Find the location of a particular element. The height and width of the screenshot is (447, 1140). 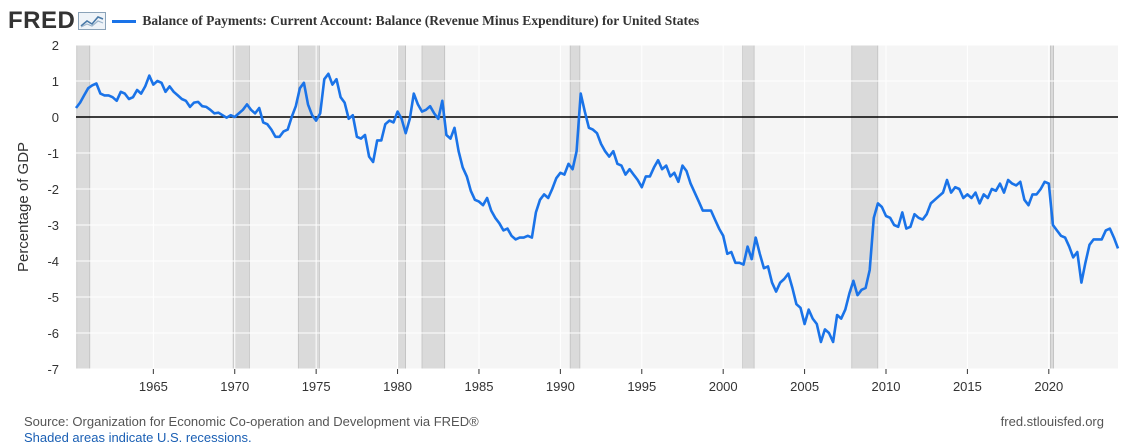

fred-logo: FRED is located at coordinates (42, 20).